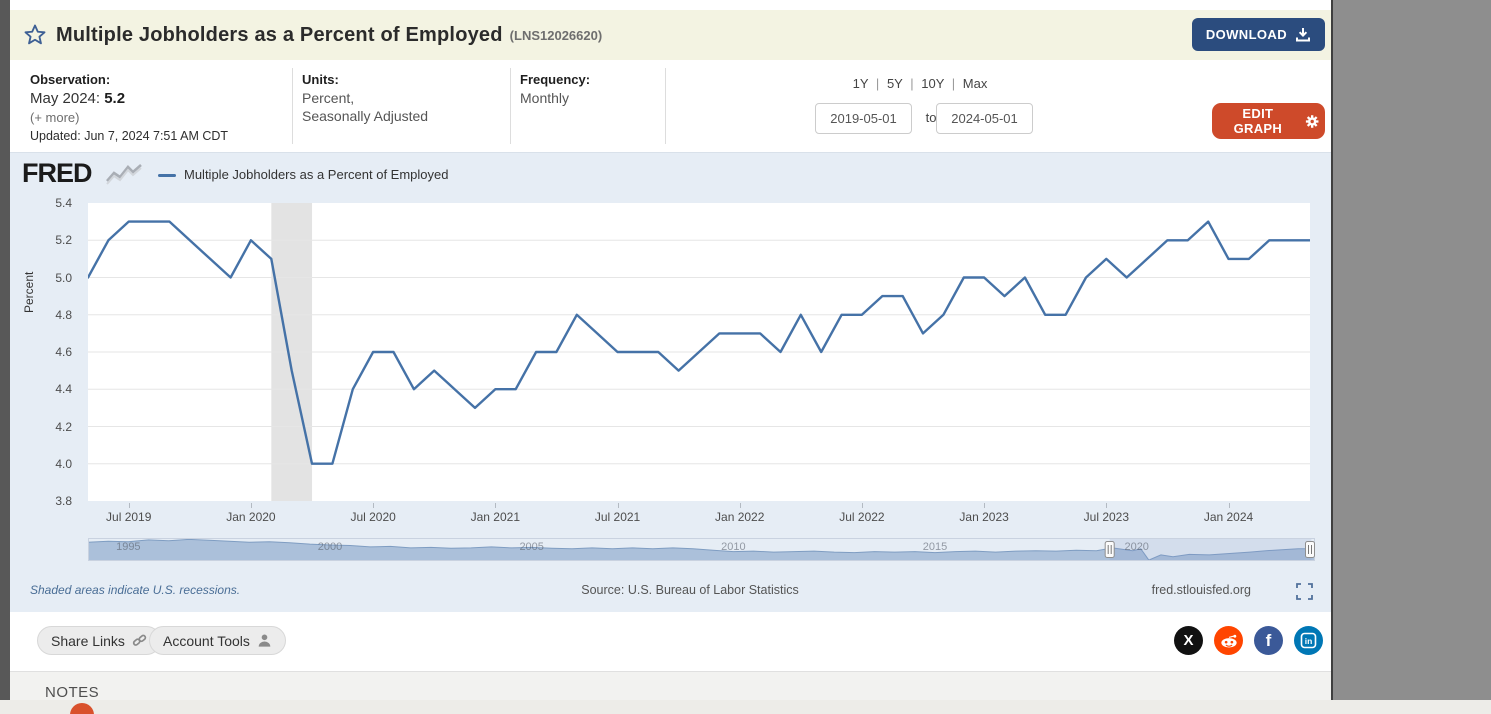 This screenshot has width=1491, height=714. Describe the element at coordinates (1228, 640) in the screenshot. I see `reddit-icon` at that location.